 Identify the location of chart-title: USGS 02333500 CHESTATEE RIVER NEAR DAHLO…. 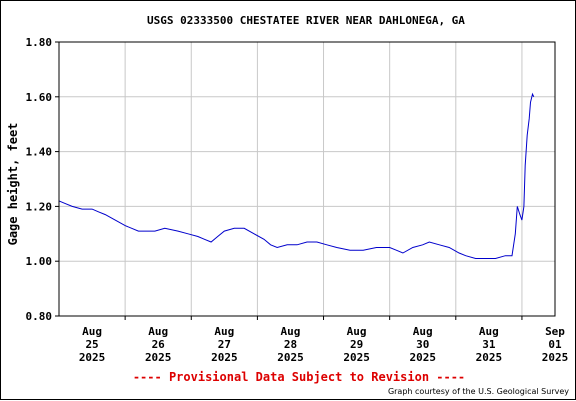
(306, 20).